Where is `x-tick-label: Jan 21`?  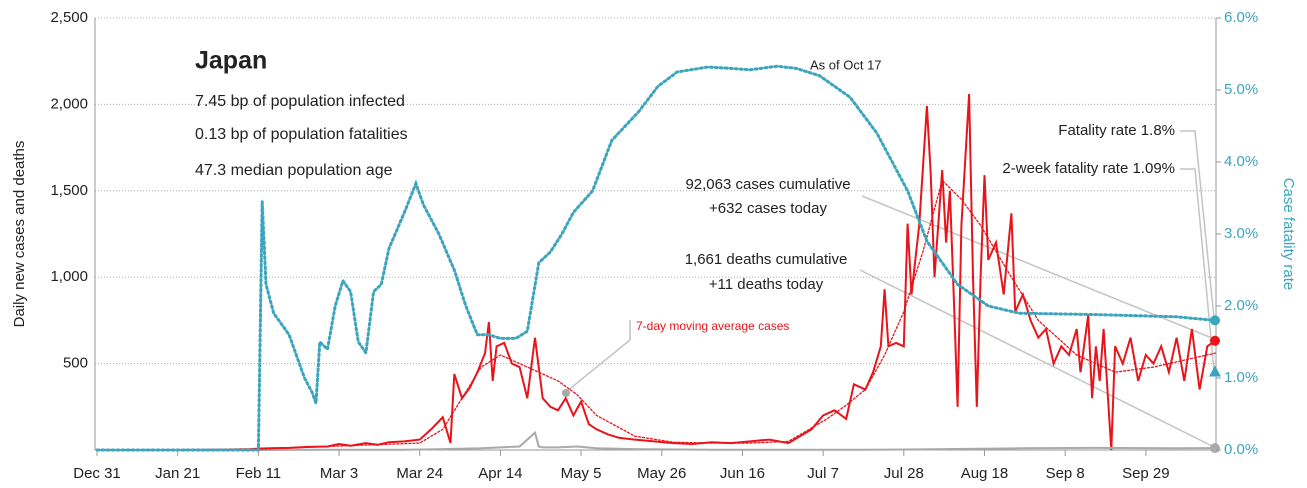 x-tick-label: Jan 21 is located at coordinates (177, 473).